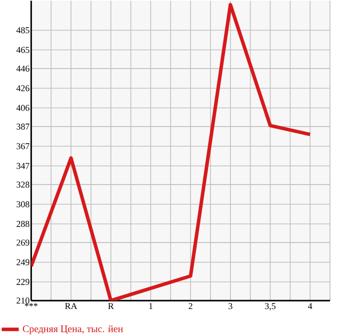 The width and height of the screenshot is (345, 336). Describe the element at coordinates (31, 305) in the screenshot. I see `x-tick-label: ***` at that location.